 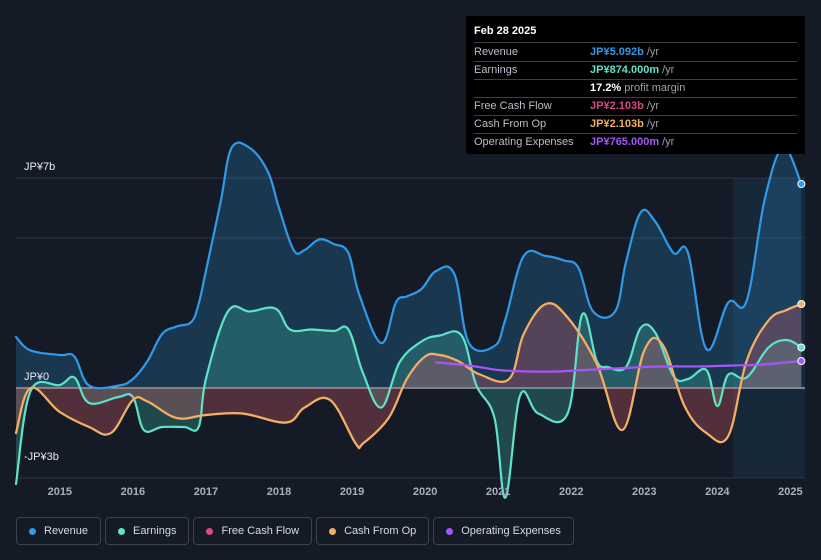 I want to click on x-tick-label: 2017, so click(x=206, y=492).